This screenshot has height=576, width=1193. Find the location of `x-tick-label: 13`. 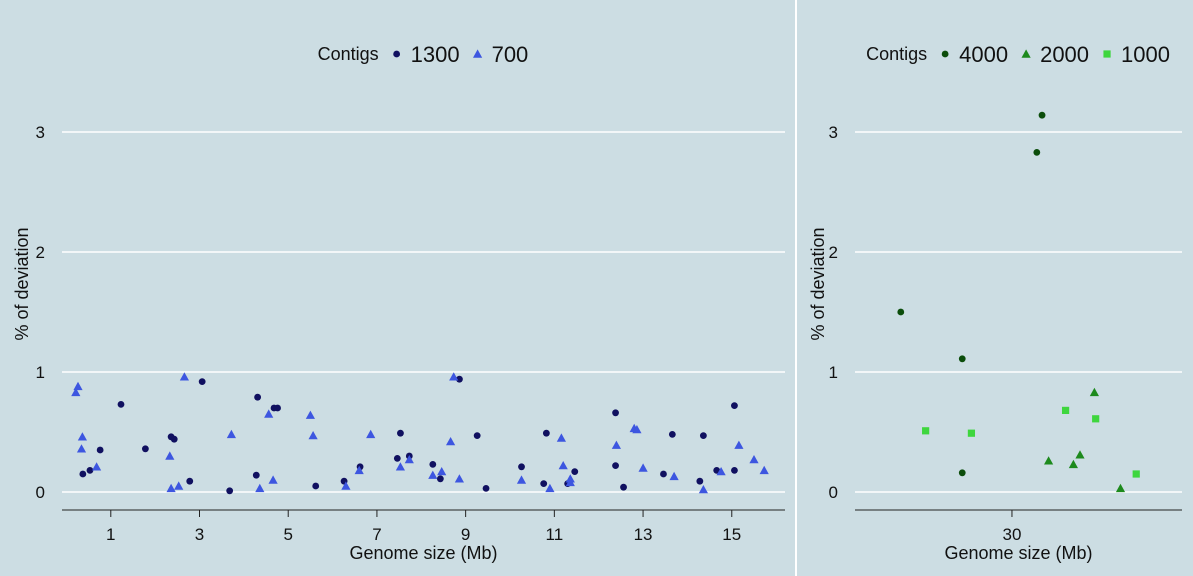

x-tick-label: 13 is located at coordinates (643, 534).